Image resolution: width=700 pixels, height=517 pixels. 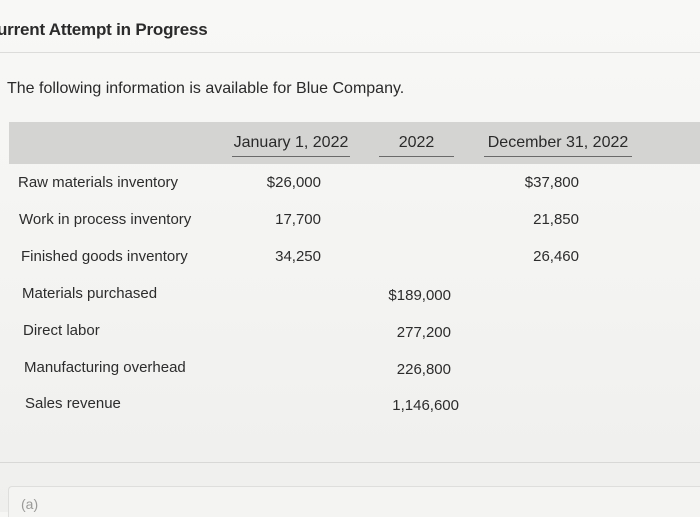 What do you see at coordinates (354, 370) in the screenshot?
I see `table-row: Manufacturing overhead 226,800` at bounding box center [354, 370].